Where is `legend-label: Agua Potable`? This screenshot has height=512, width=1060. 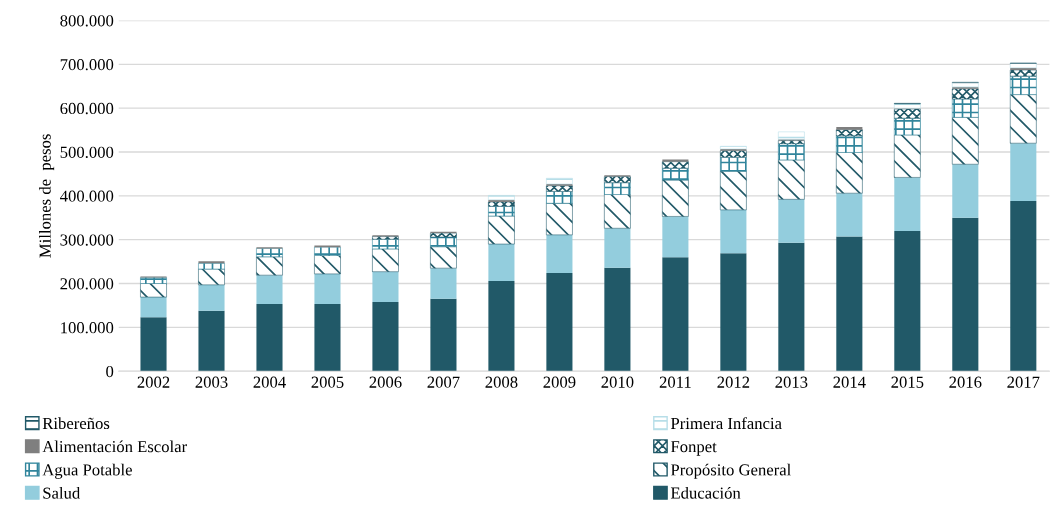
legend-label: Agua Potable is located at coordinates (87, 471).